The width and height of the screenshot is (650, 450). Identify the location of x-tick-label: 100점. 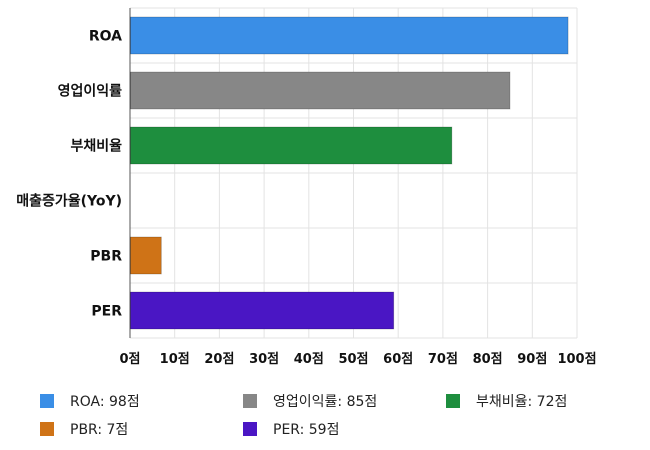
(576, 359).